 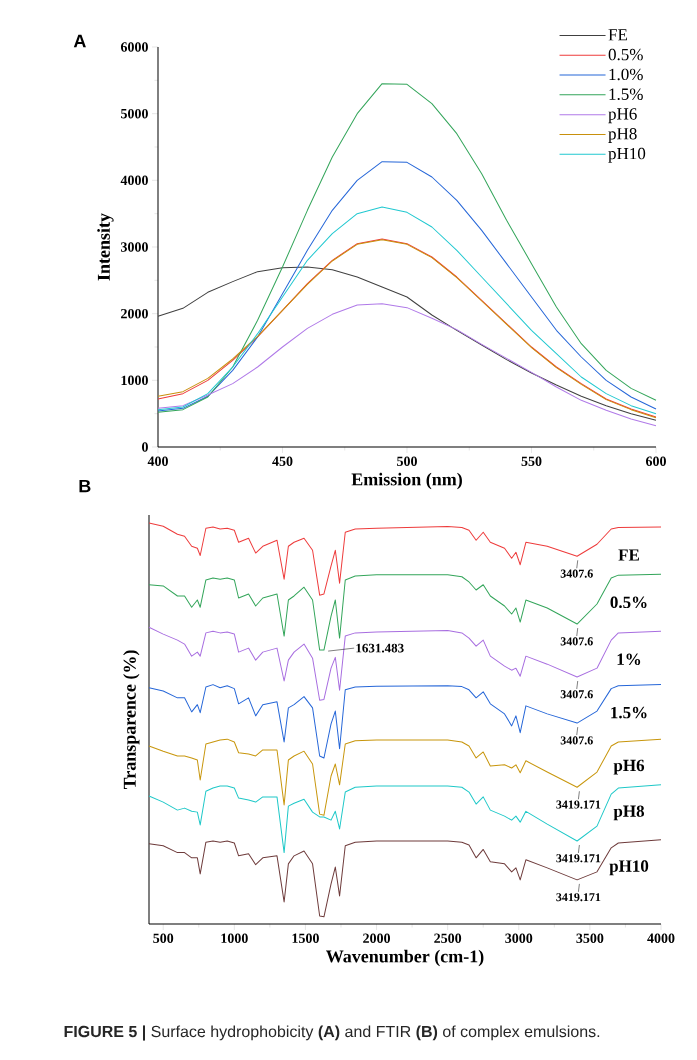 I want to click on text: FIGURE 5 | Surface hydrophobicity (A) and FTIR (B) of complex emulsions., so click(x=332, y=1033).